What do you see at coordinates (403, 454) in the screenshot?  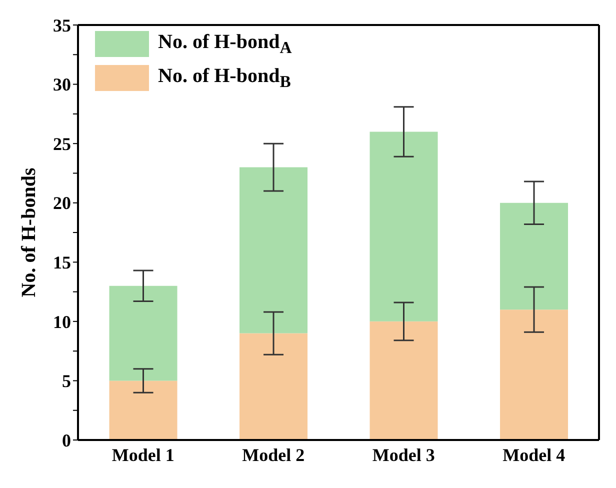 I see `x-tick-label: Model 3` at bounding box center [403, 454].